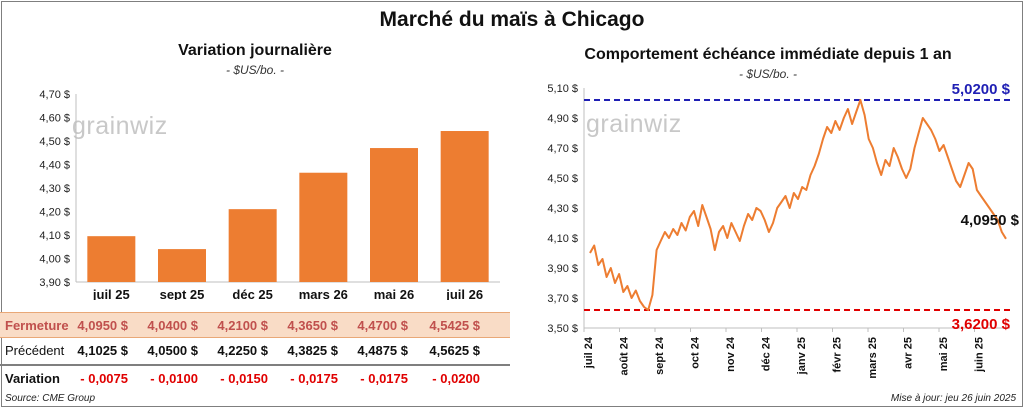 The image size is (1024, 408). I want to click on close-cell: 4,3650 $, so click(312, 325).